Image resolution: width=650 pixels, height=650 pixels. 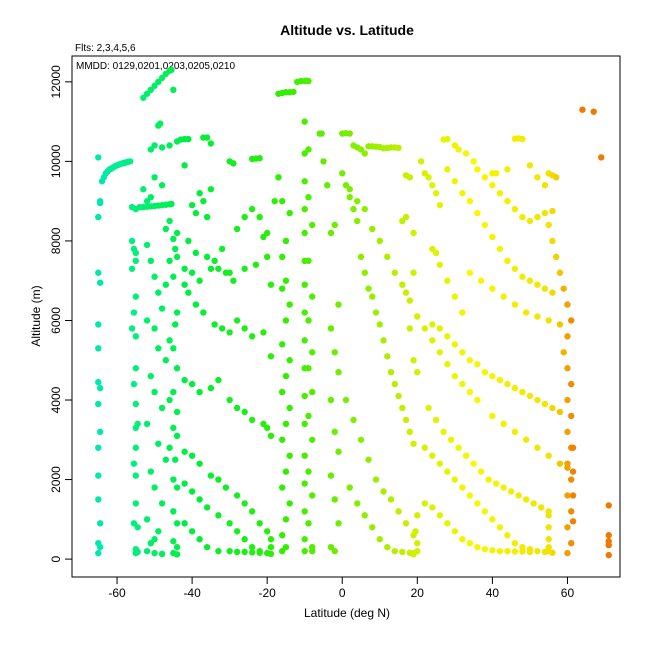 What do you see at coordinates (56, 161) in the screenshot?
I see `y-tick-label: 10000` at bounding box center [56, 161].